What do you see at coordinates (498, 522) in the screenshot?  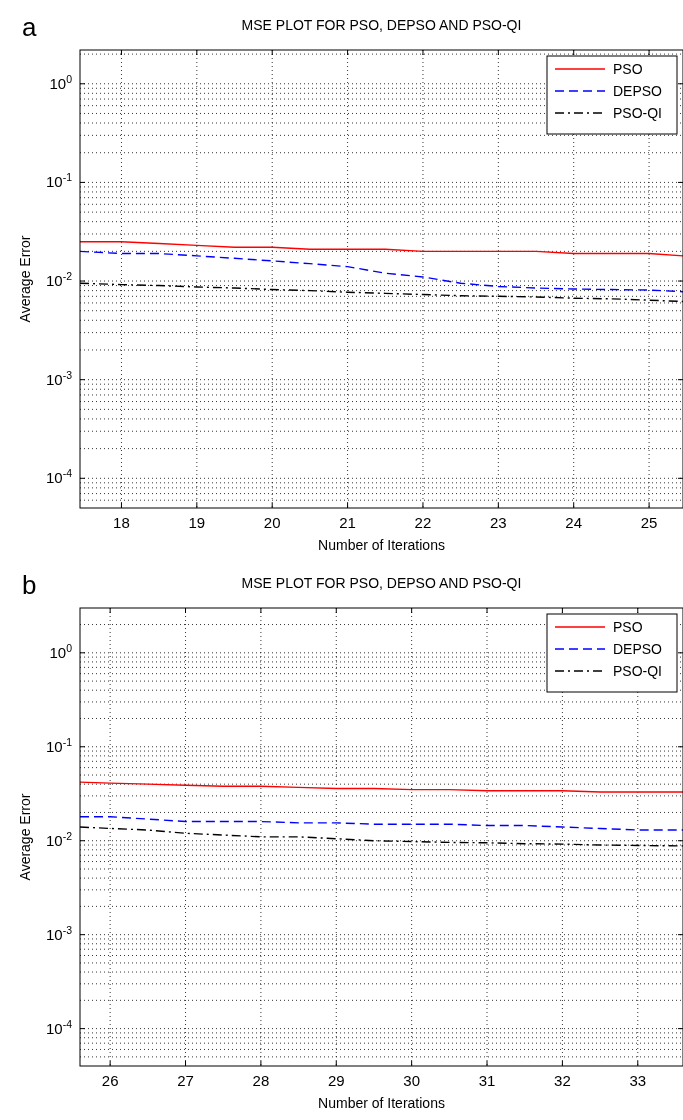 I see `x-tick-label: 23` at bounding box center [498, 522].